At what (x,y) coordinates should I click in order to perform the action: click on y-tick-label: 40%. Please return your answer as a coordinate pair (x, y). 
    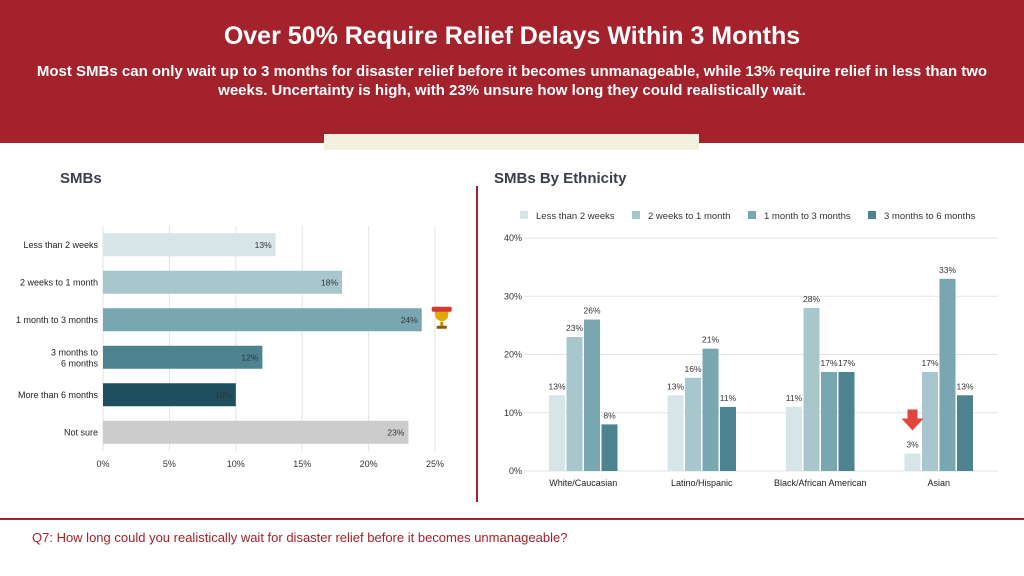
    Looking at the image, I should click on (513, 238).